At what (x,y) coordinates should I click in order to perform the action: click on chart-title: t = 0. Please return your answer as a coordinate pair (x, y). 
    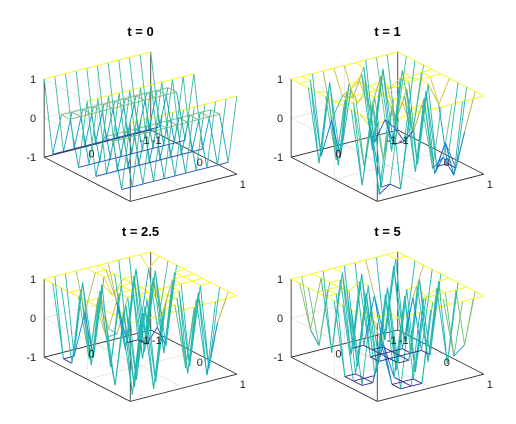
    Looking at the image, I should click on (140, 31).